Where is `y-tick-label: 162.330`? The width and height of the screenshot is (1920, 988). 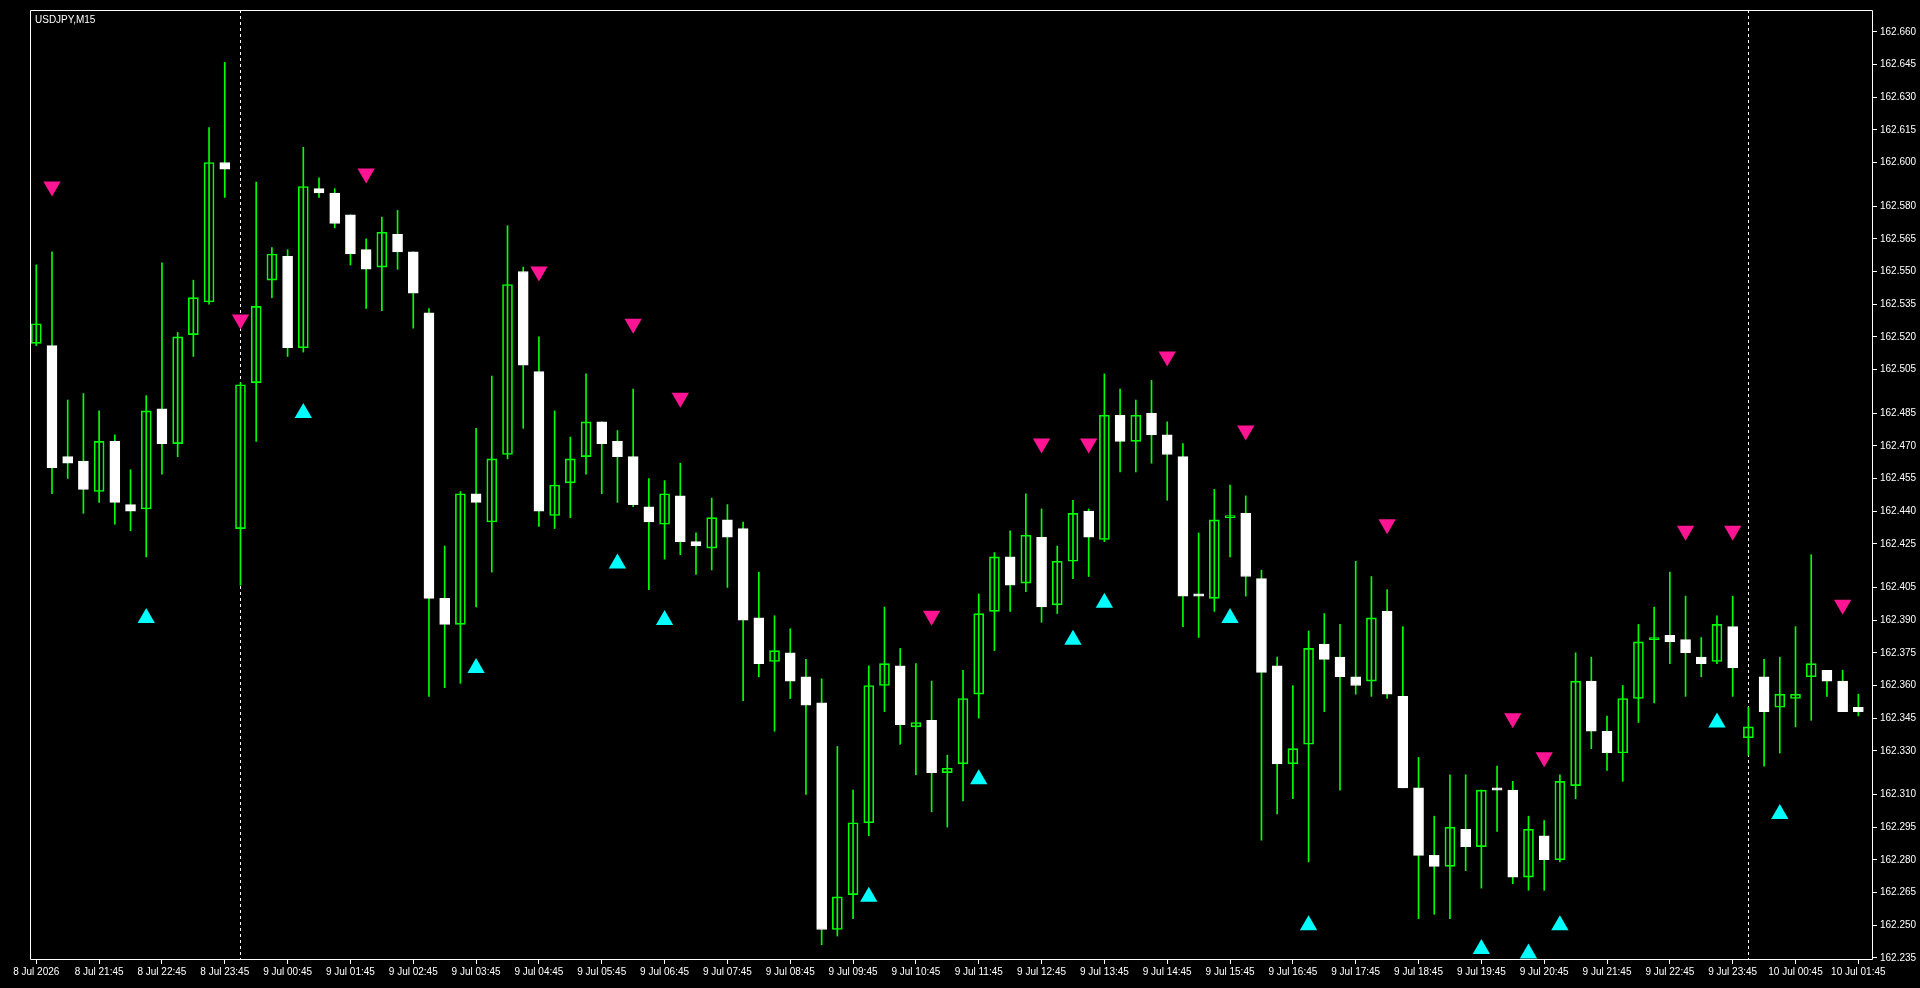
y-tick-label: 162.330 is located at coordinates (1898, 750).